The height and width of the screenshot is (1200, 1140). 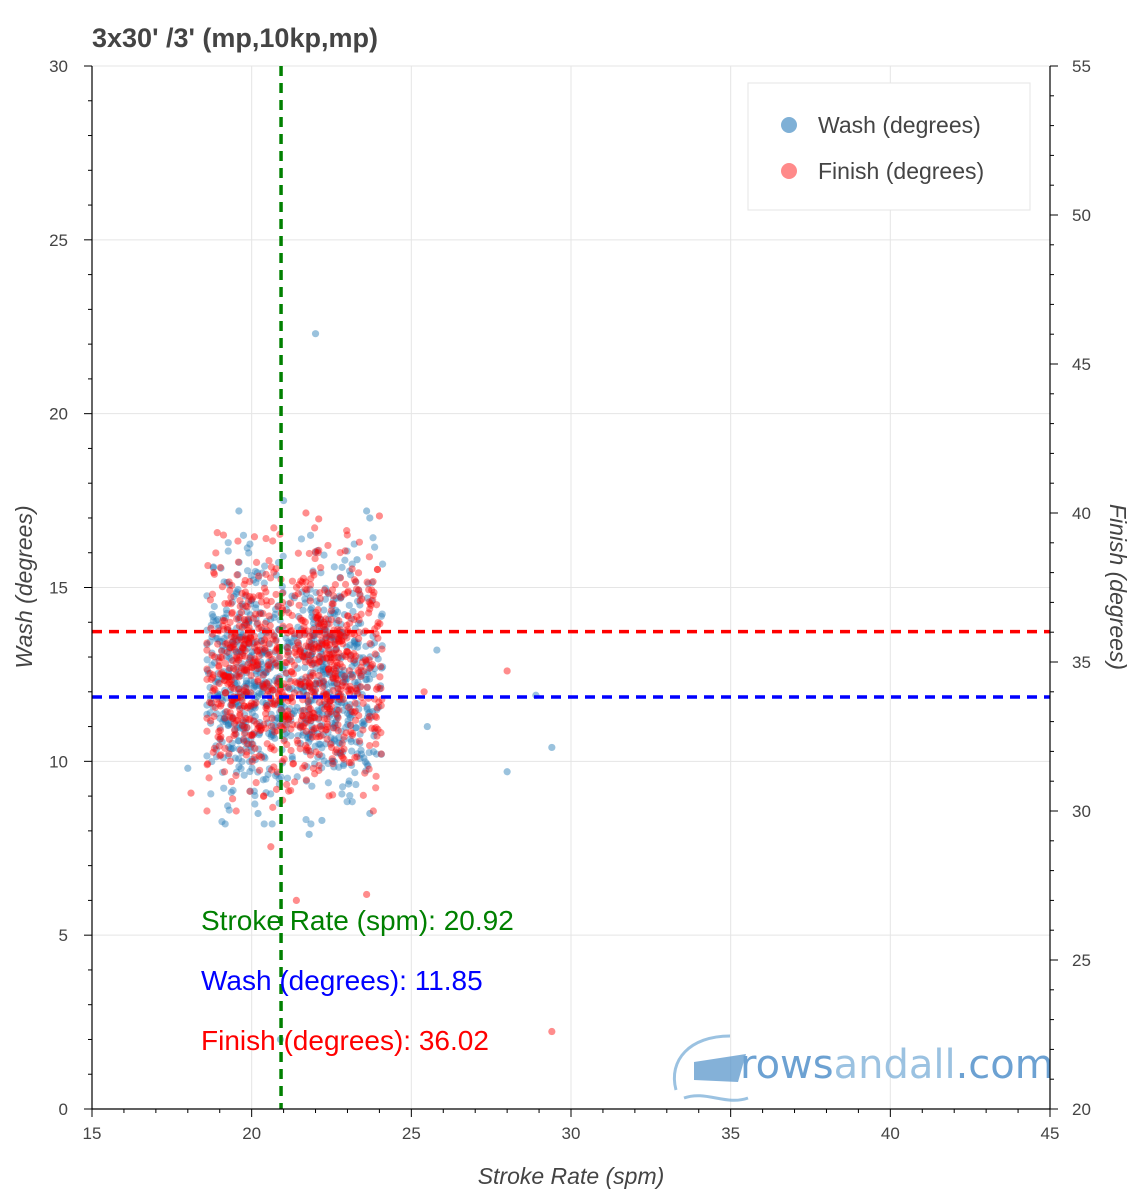 What do you see at coordinates (889, 146) in the screenshot?
I see `legend: Wash (degrees) Finish (degrees)` at bounding box center [889, 146].